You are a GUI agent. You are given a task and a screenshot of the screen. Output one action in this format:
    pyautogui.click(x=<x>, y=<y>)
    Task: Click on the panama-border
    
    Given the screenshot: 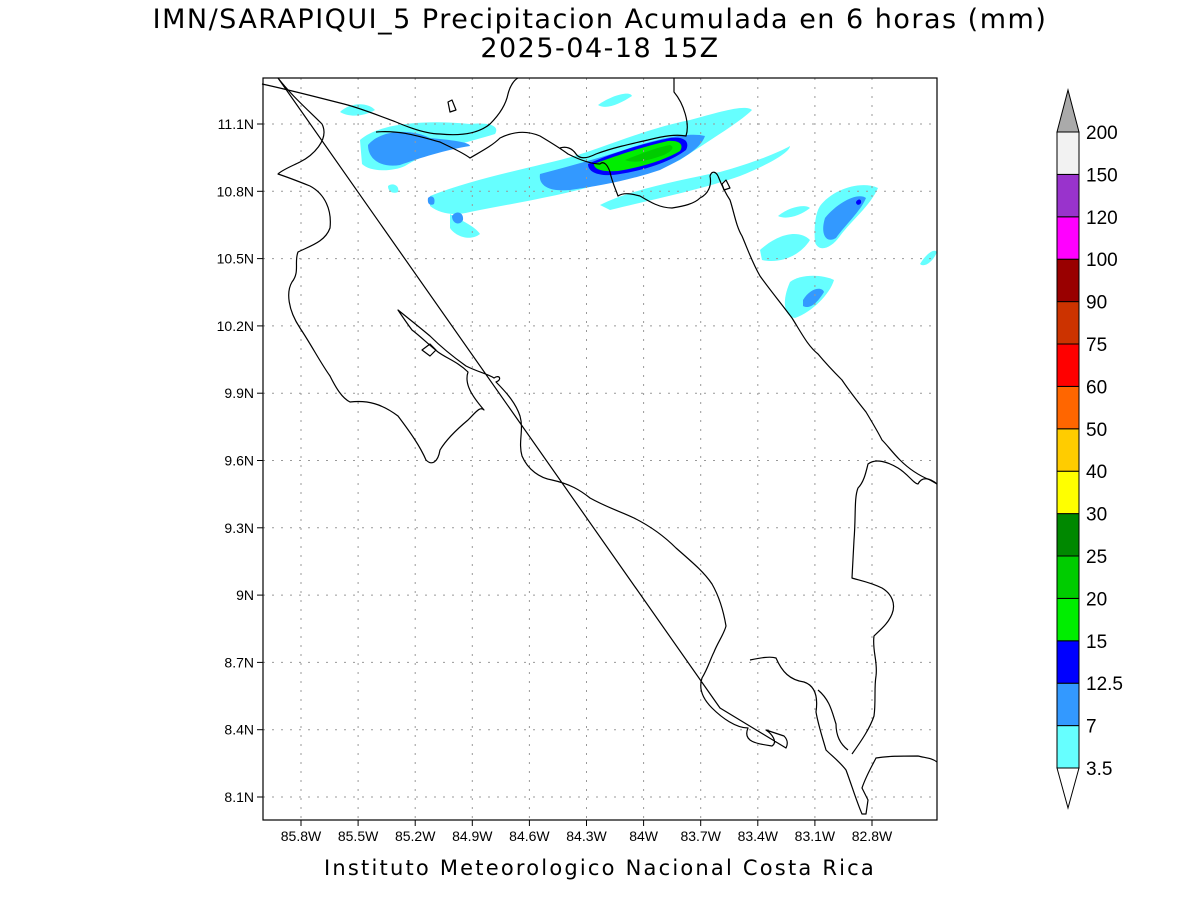 What is the action you would take?
    pyautogui.click(x=894, y=607)
    